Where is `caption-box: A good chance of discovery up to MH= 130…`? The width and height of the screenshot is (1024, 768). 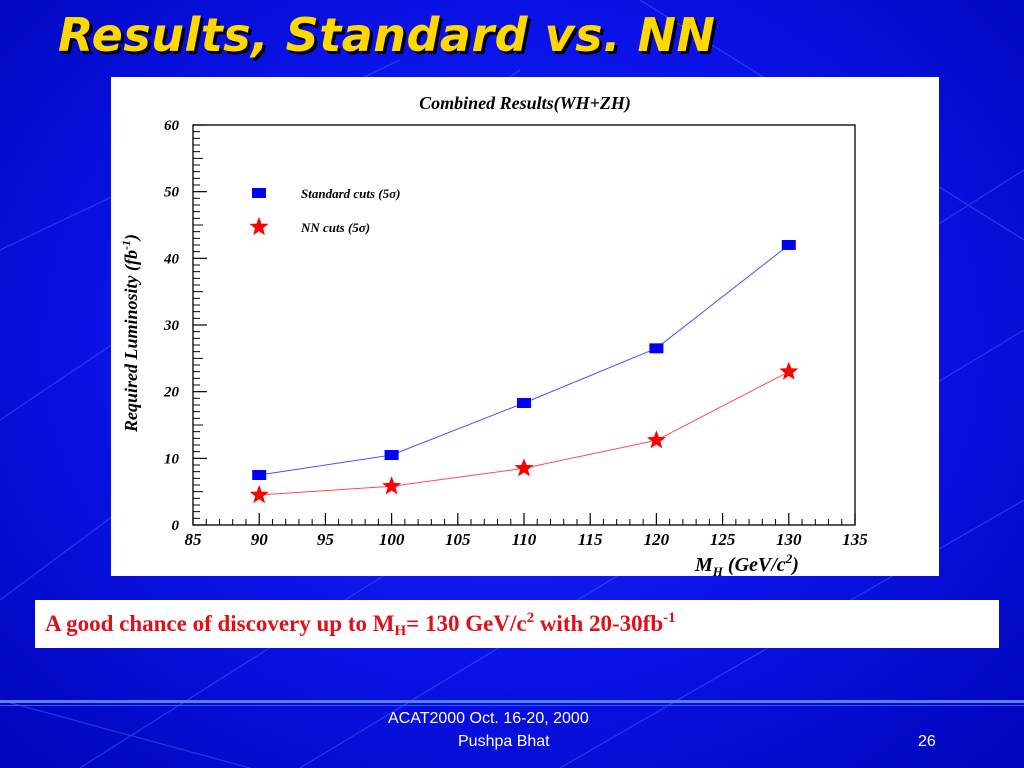 caption-box: A good chance of discovery up to MH= 130… is located at coordinates (517, 624).